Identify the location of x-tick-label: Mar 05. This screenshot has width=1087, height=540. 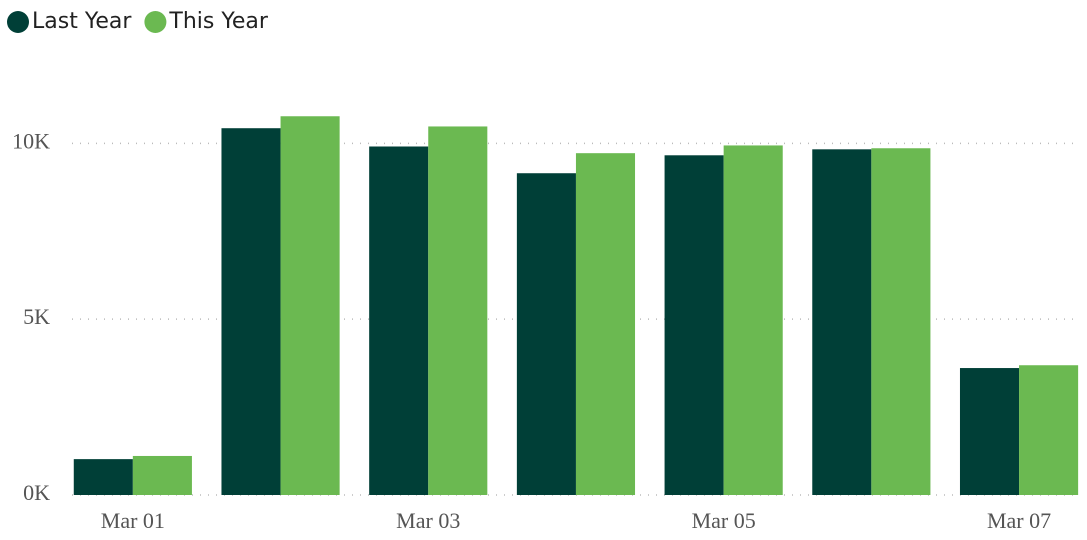
(724, 520).